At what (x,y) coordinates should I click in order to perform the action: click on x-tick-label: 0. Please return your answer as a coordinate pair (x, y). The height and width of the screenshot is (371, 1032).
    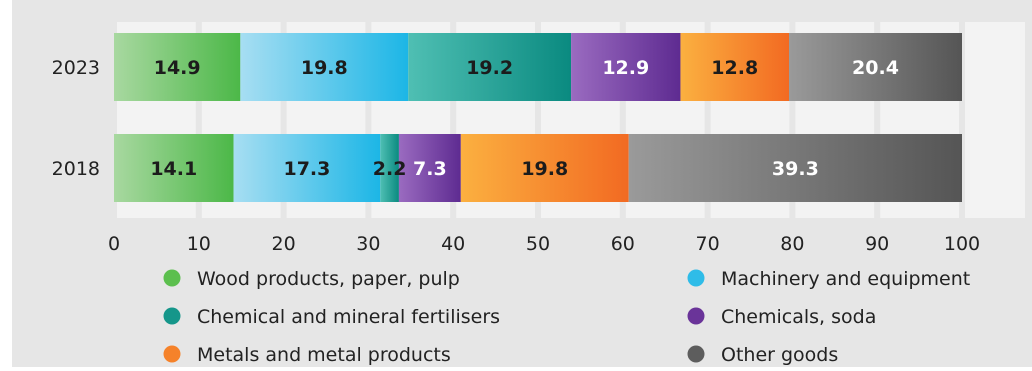
    Looking at the image, I should click on (114, 244).